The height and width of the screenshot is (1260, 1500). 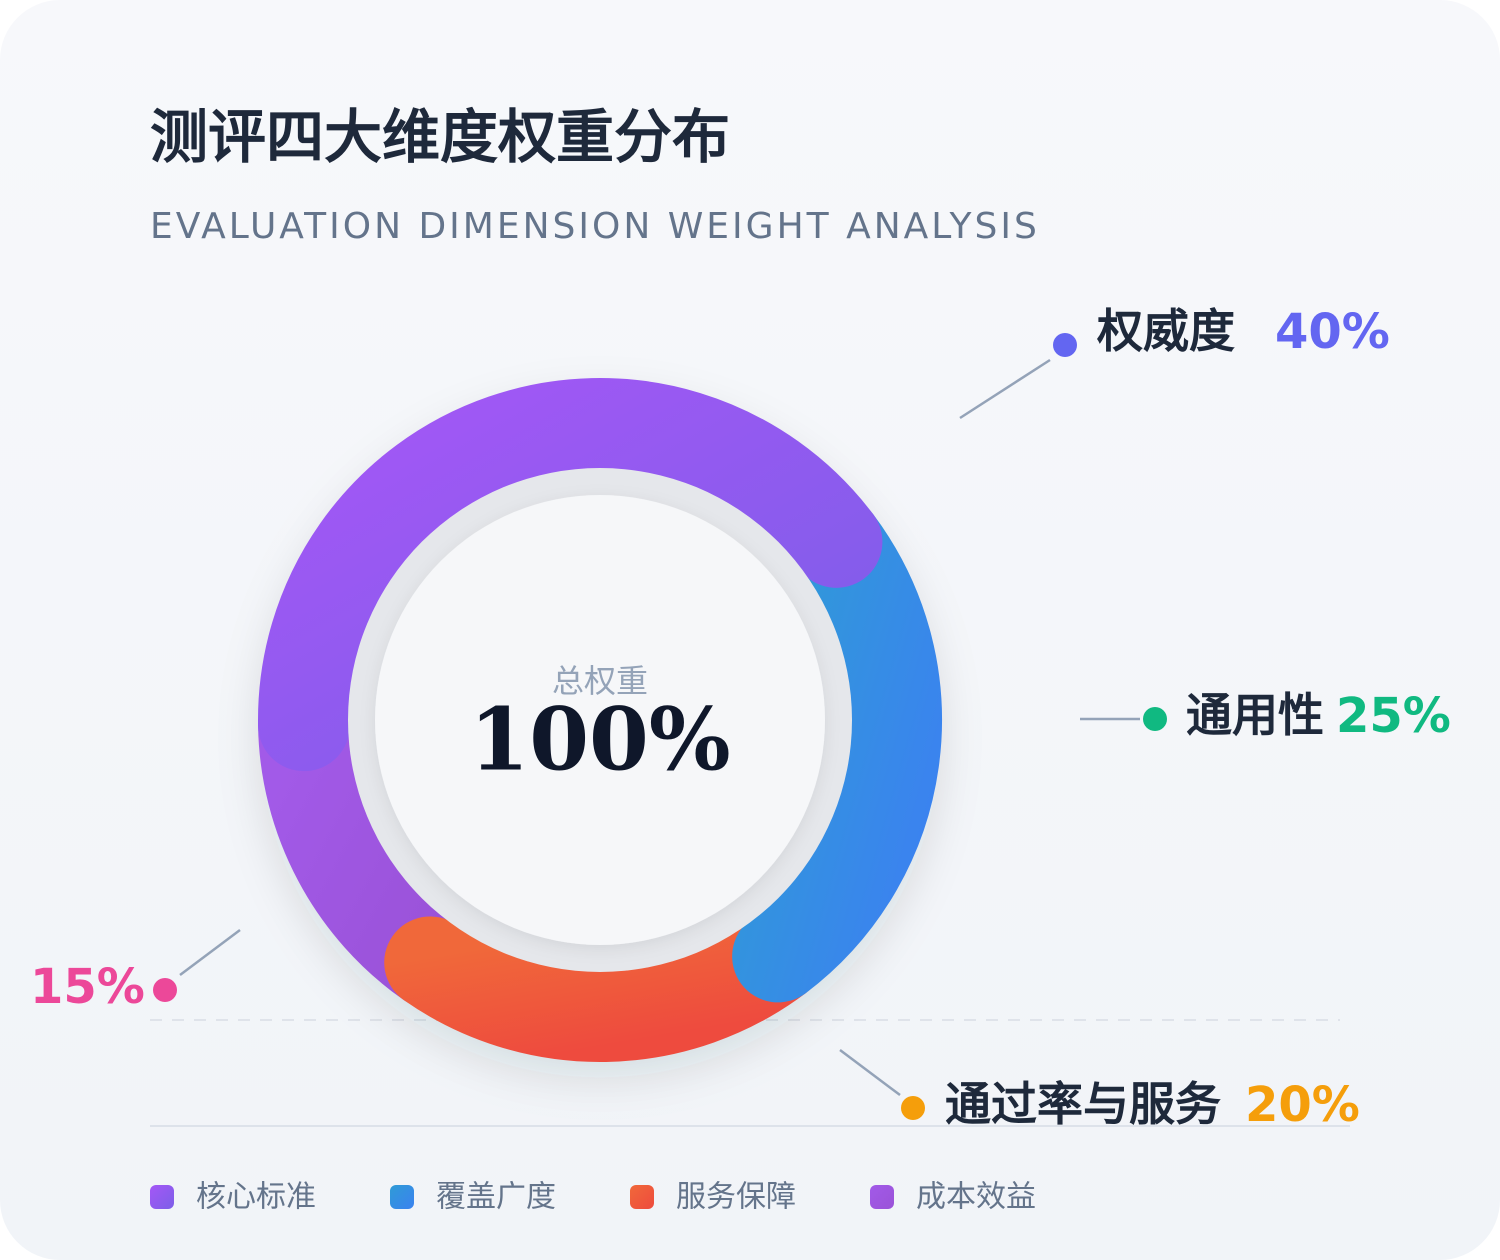 What do you see at coordinates (1302, 1105) in the screenshot?
I see `callout-value: 20%` at bounding box center [1302, 1105].